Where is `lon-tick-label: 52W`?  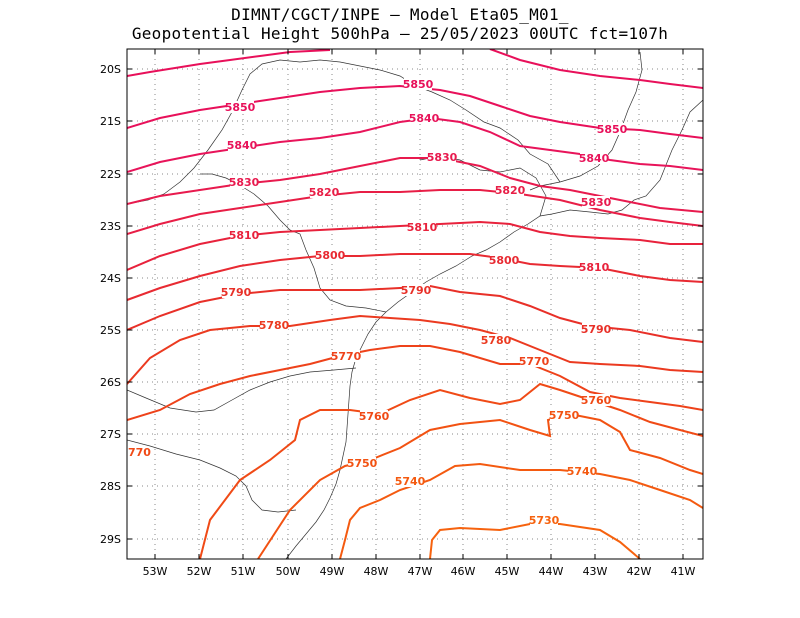 lon-tick-label: 52W is located at coordinates (199, 571).